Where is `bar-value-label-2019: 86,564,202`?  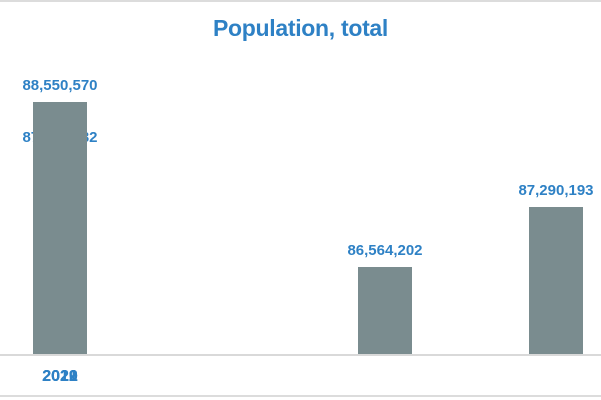
bar-value-label-2019: 86,564,202 is located at coordinates (385, 250).